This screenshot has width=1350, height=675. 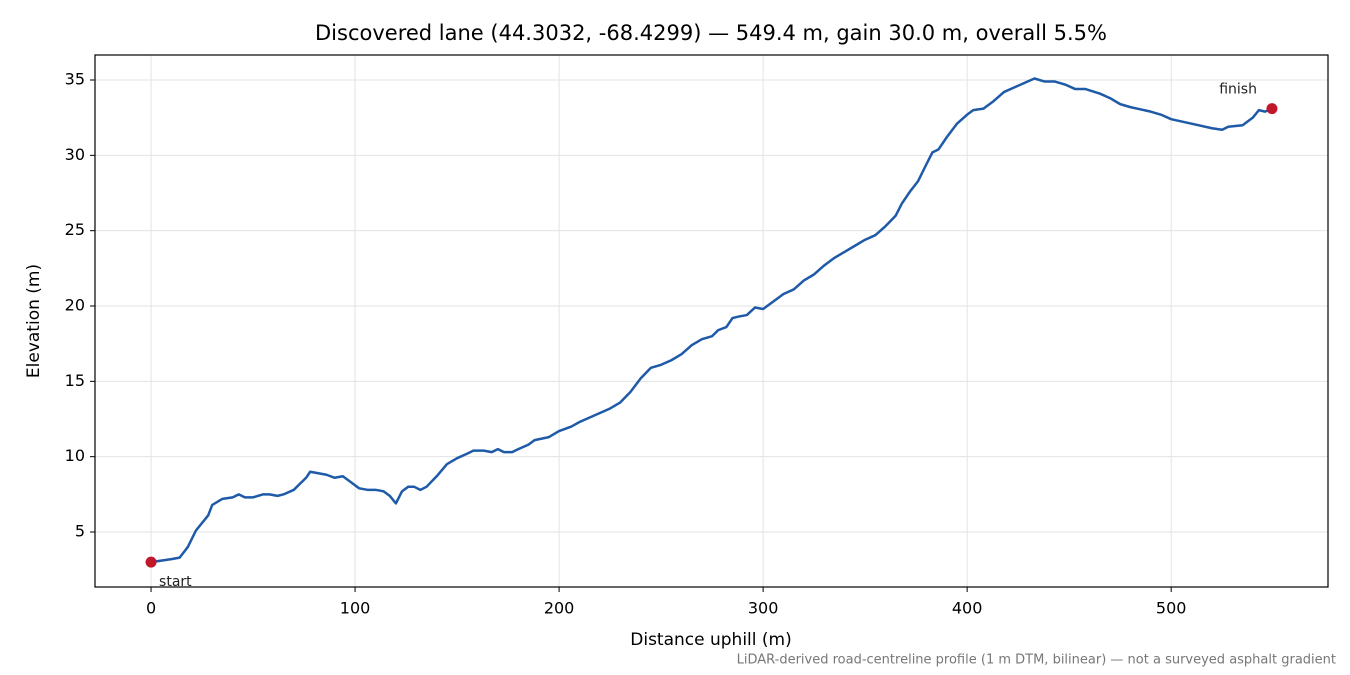 What do you see at coordinates (710, 640) in the screenshot?
I see `x-axis-label: Distance uphill (m)` at bounding box center [710, 640].